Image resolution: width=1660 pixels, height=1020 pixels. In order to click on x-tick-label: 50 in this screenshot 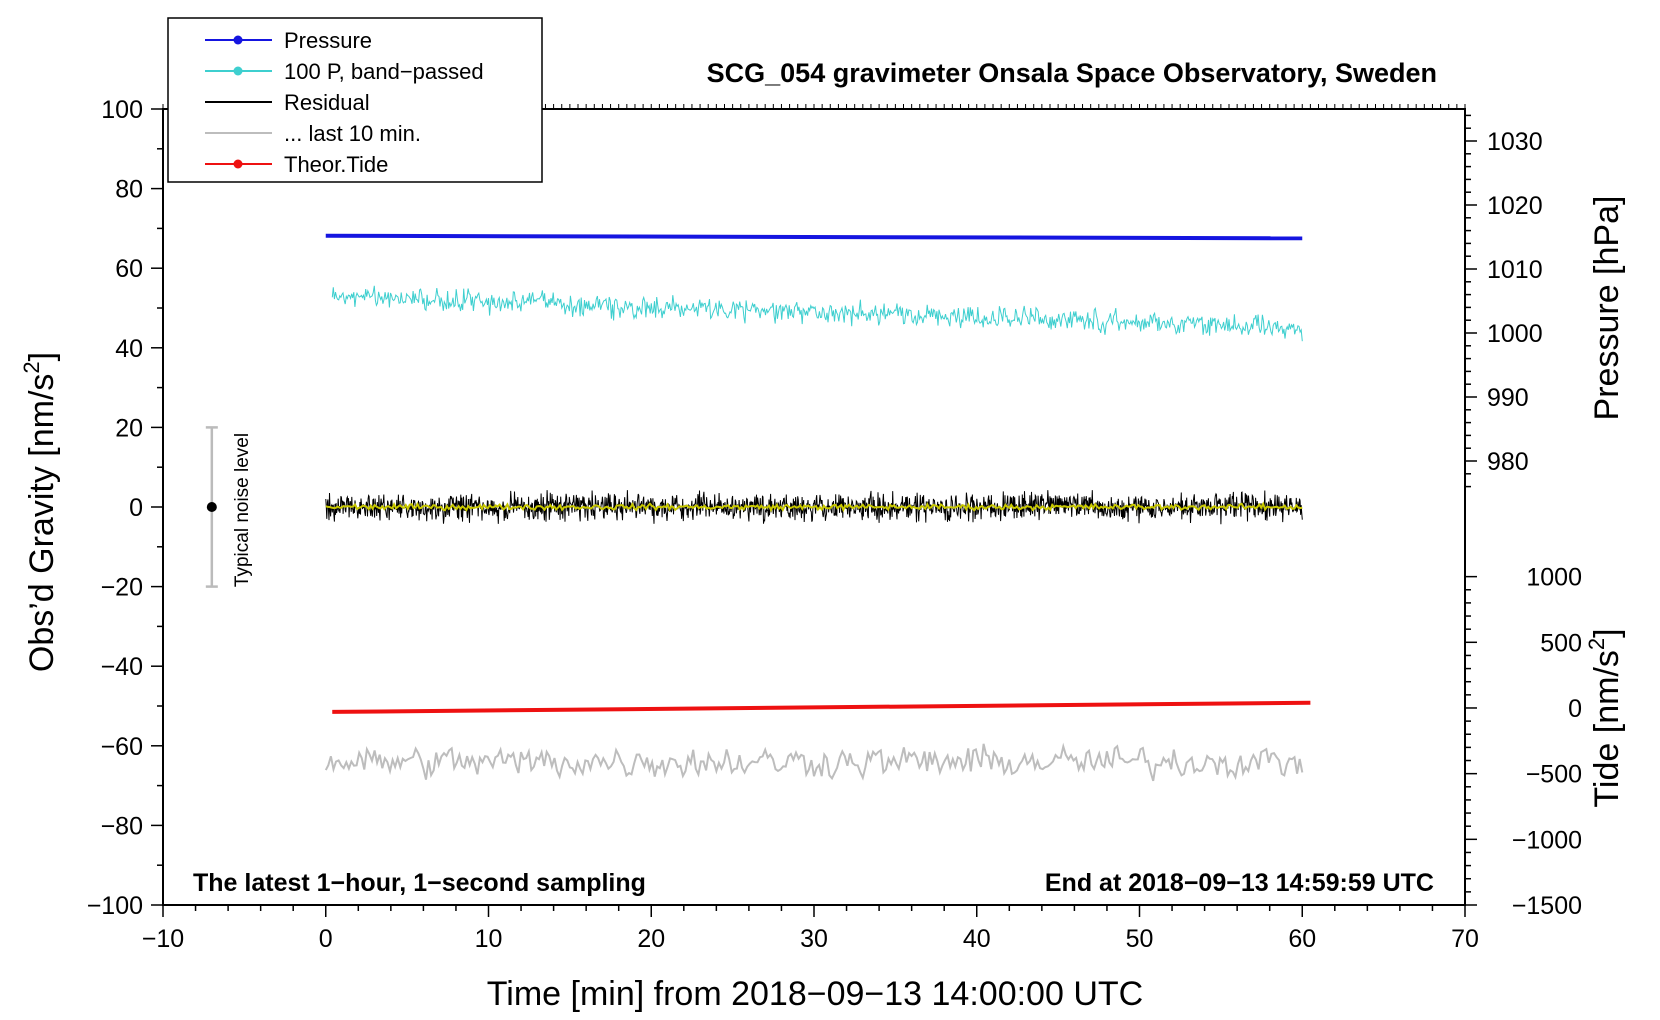, I will do `click(1140, 939)`.